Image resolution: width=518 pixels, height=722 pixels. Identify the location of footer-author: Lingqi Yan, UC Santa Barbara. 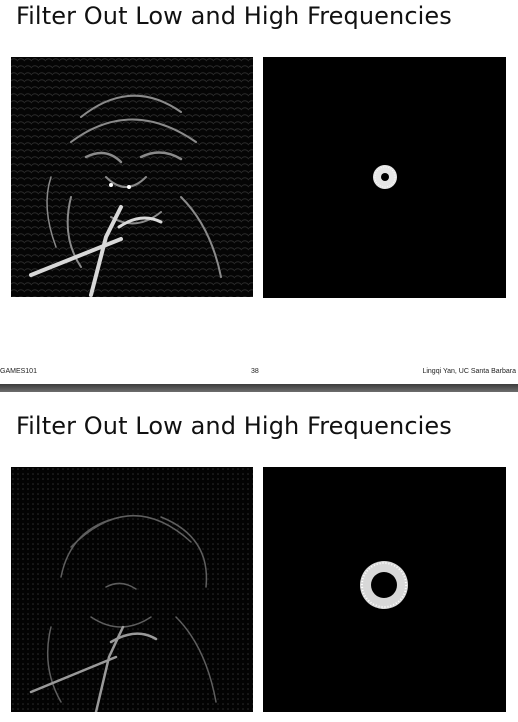
(469, 371).